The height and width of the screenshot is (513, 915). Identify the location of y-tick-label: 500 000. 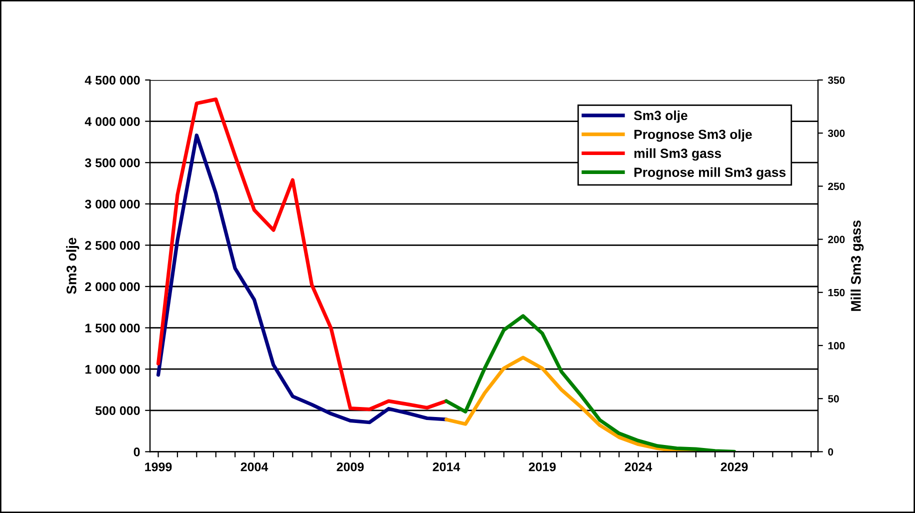
(117, 411).